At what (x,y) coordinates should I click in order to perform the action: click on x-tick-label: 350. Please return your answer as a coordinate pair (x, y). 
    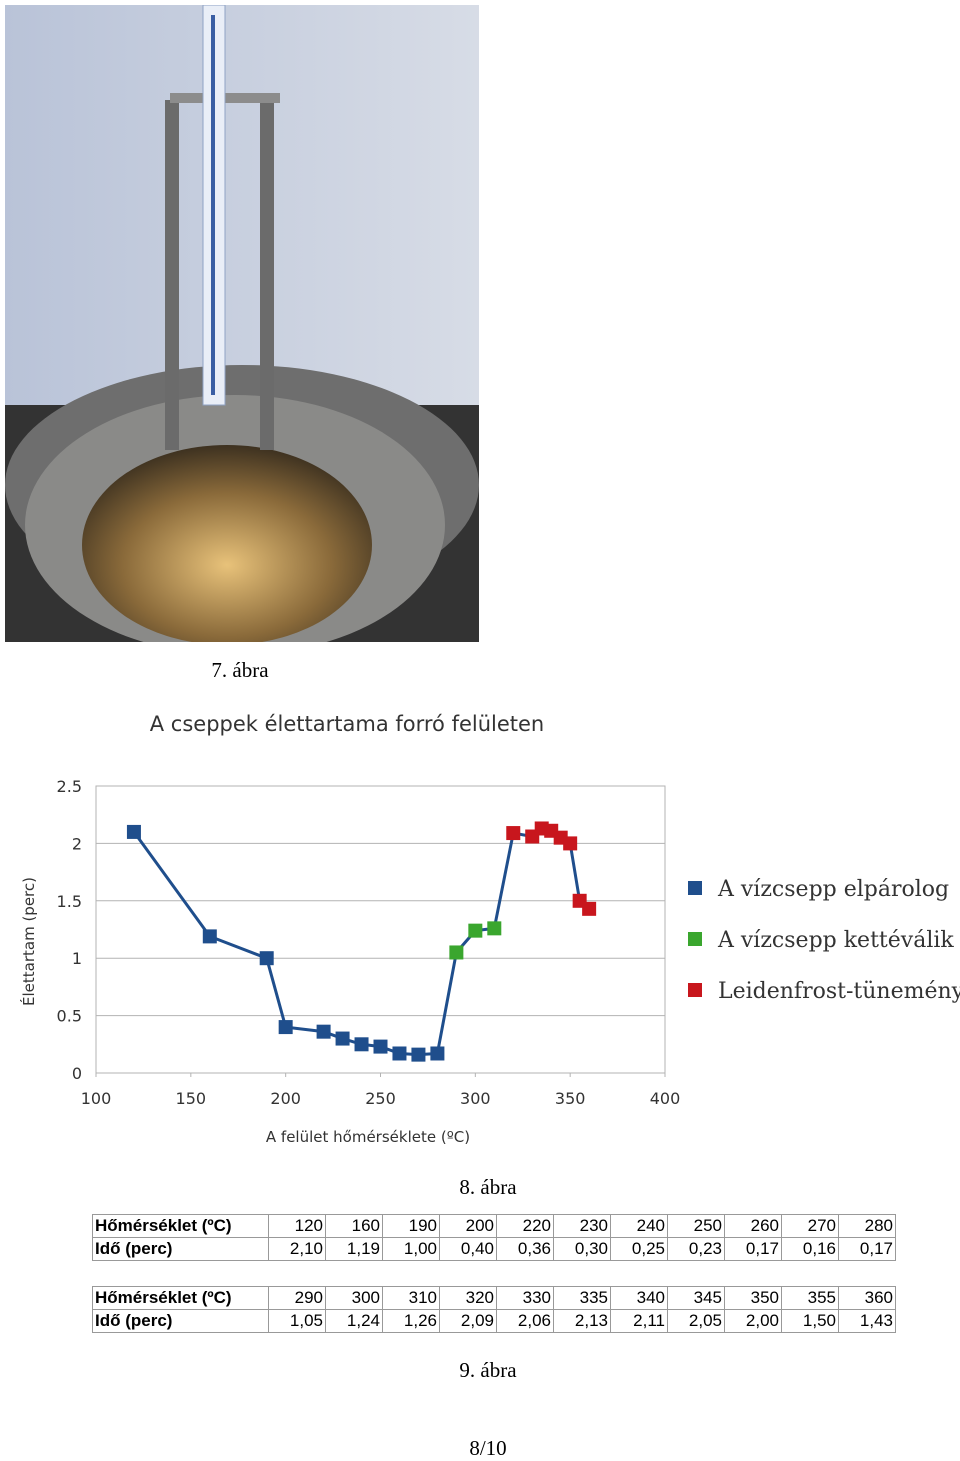
    Looking at the image, I should click on (570, 1098).